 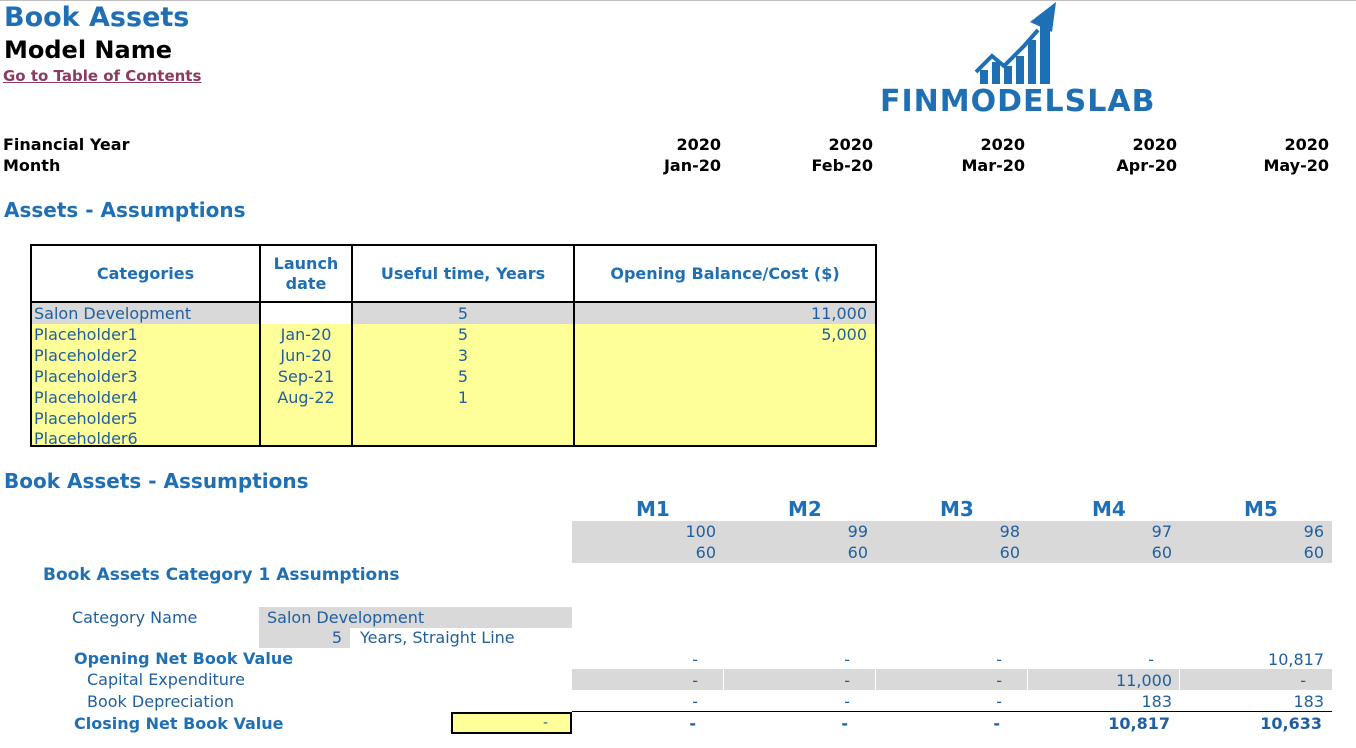 What do you see at coordinates (1018, 101) in the screenshot?
I see `logo-text: FINMODELSLAB` at bounding box center [1018, 101].